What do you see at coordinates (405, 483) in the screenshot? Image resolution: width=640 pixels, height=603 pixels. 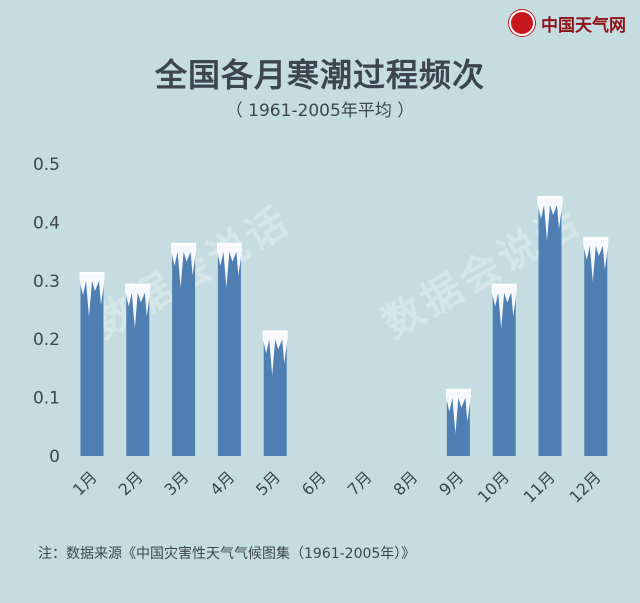 I see `x-tick-label: 8月` at bounding box center [405, 483].